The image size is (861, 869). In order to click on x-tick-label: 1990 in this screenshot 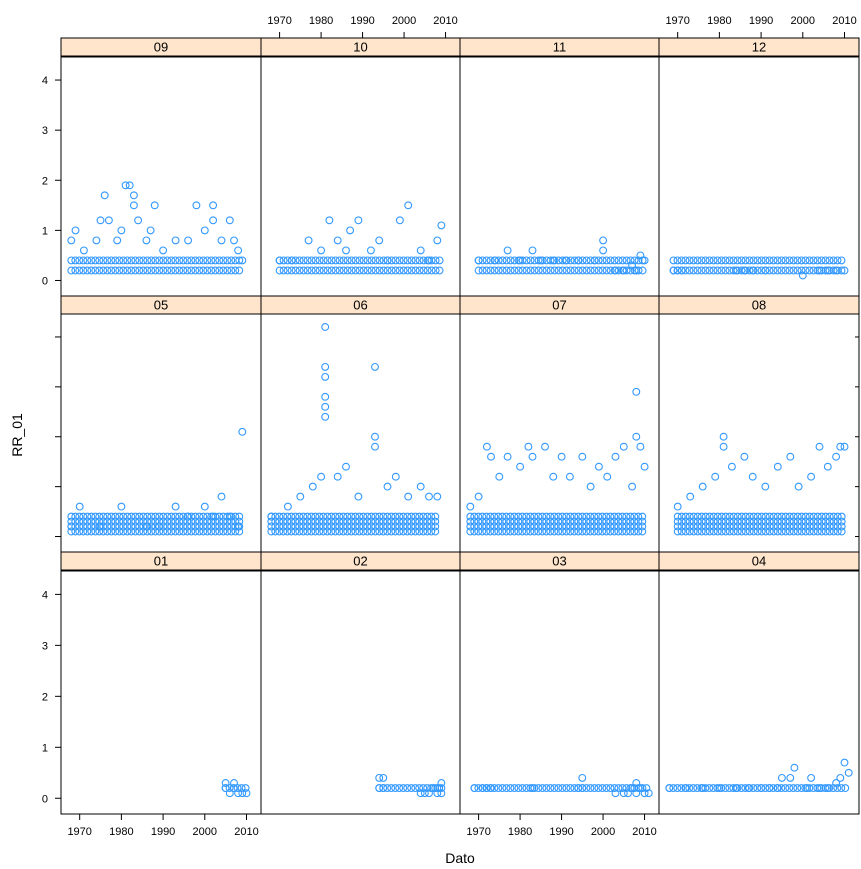, I will do `click(362, 21)`.